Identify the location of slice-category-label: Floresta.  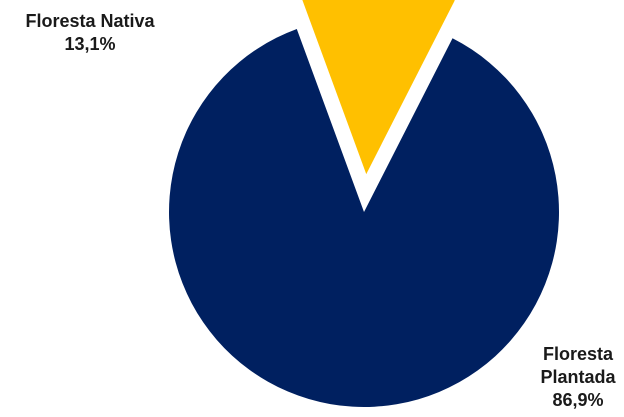
(578, 354).